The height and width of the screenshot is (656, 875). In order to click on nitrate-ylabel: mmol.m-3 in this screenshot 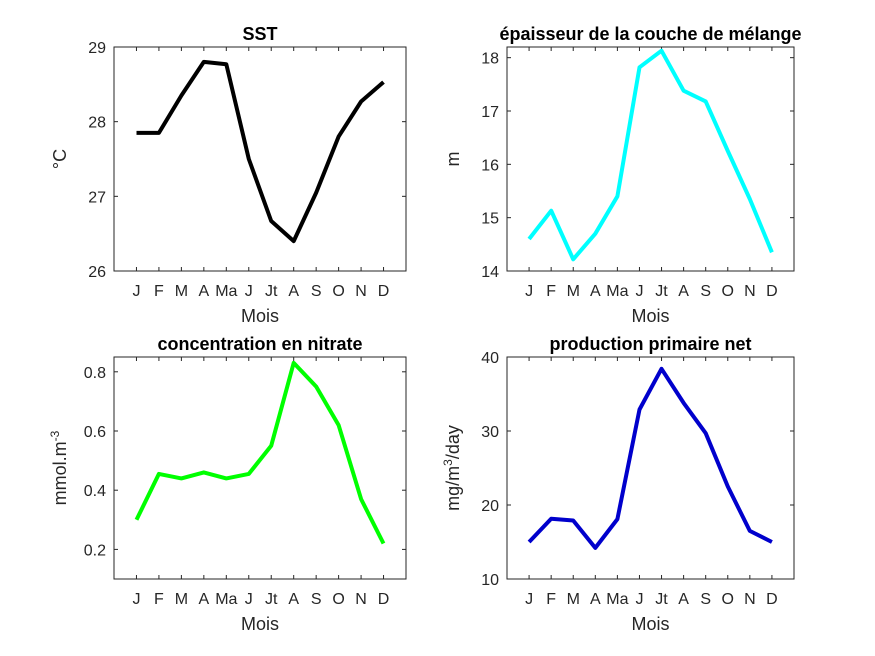, I will do `click(59, 467)`.